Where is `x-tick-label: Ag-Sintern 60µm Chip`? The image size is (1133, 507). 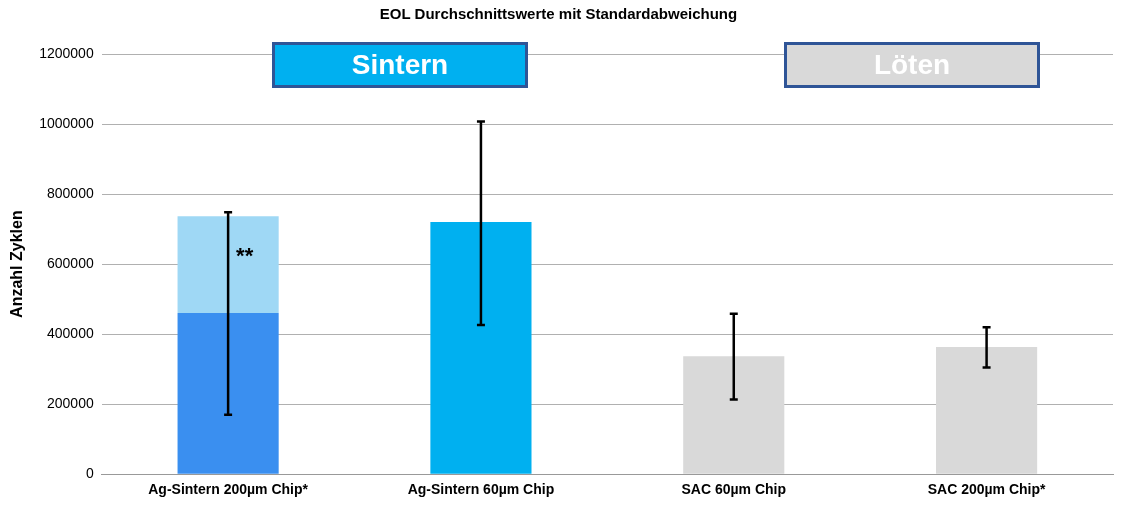
x-tick-label: Ag-Sintern 60µm Chip is located at coordinates (481, 489).